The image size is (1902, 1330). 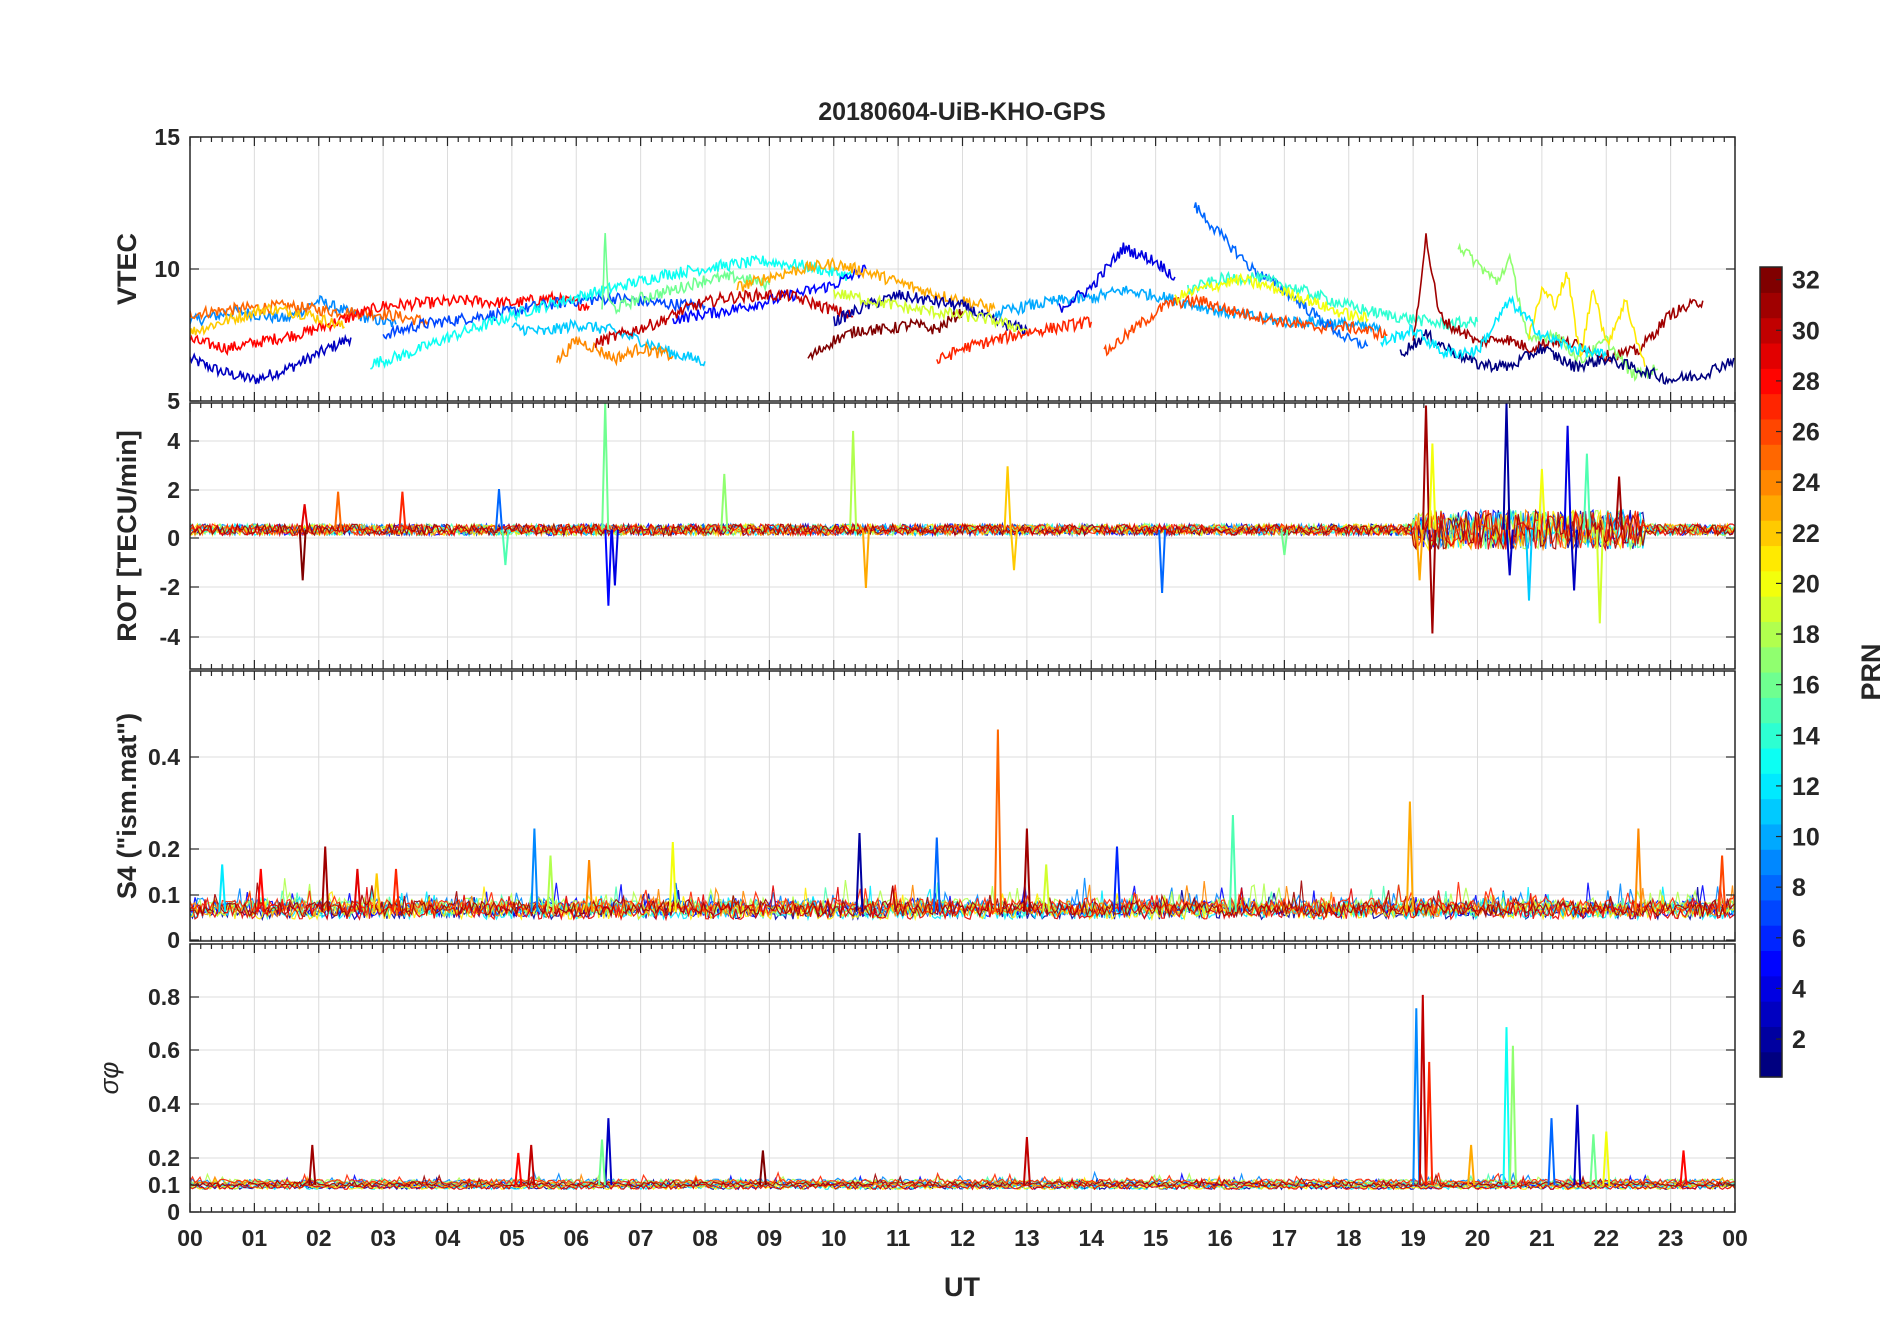 I want to click on x-tick-label: 23, so click(x=1671, y=1238).